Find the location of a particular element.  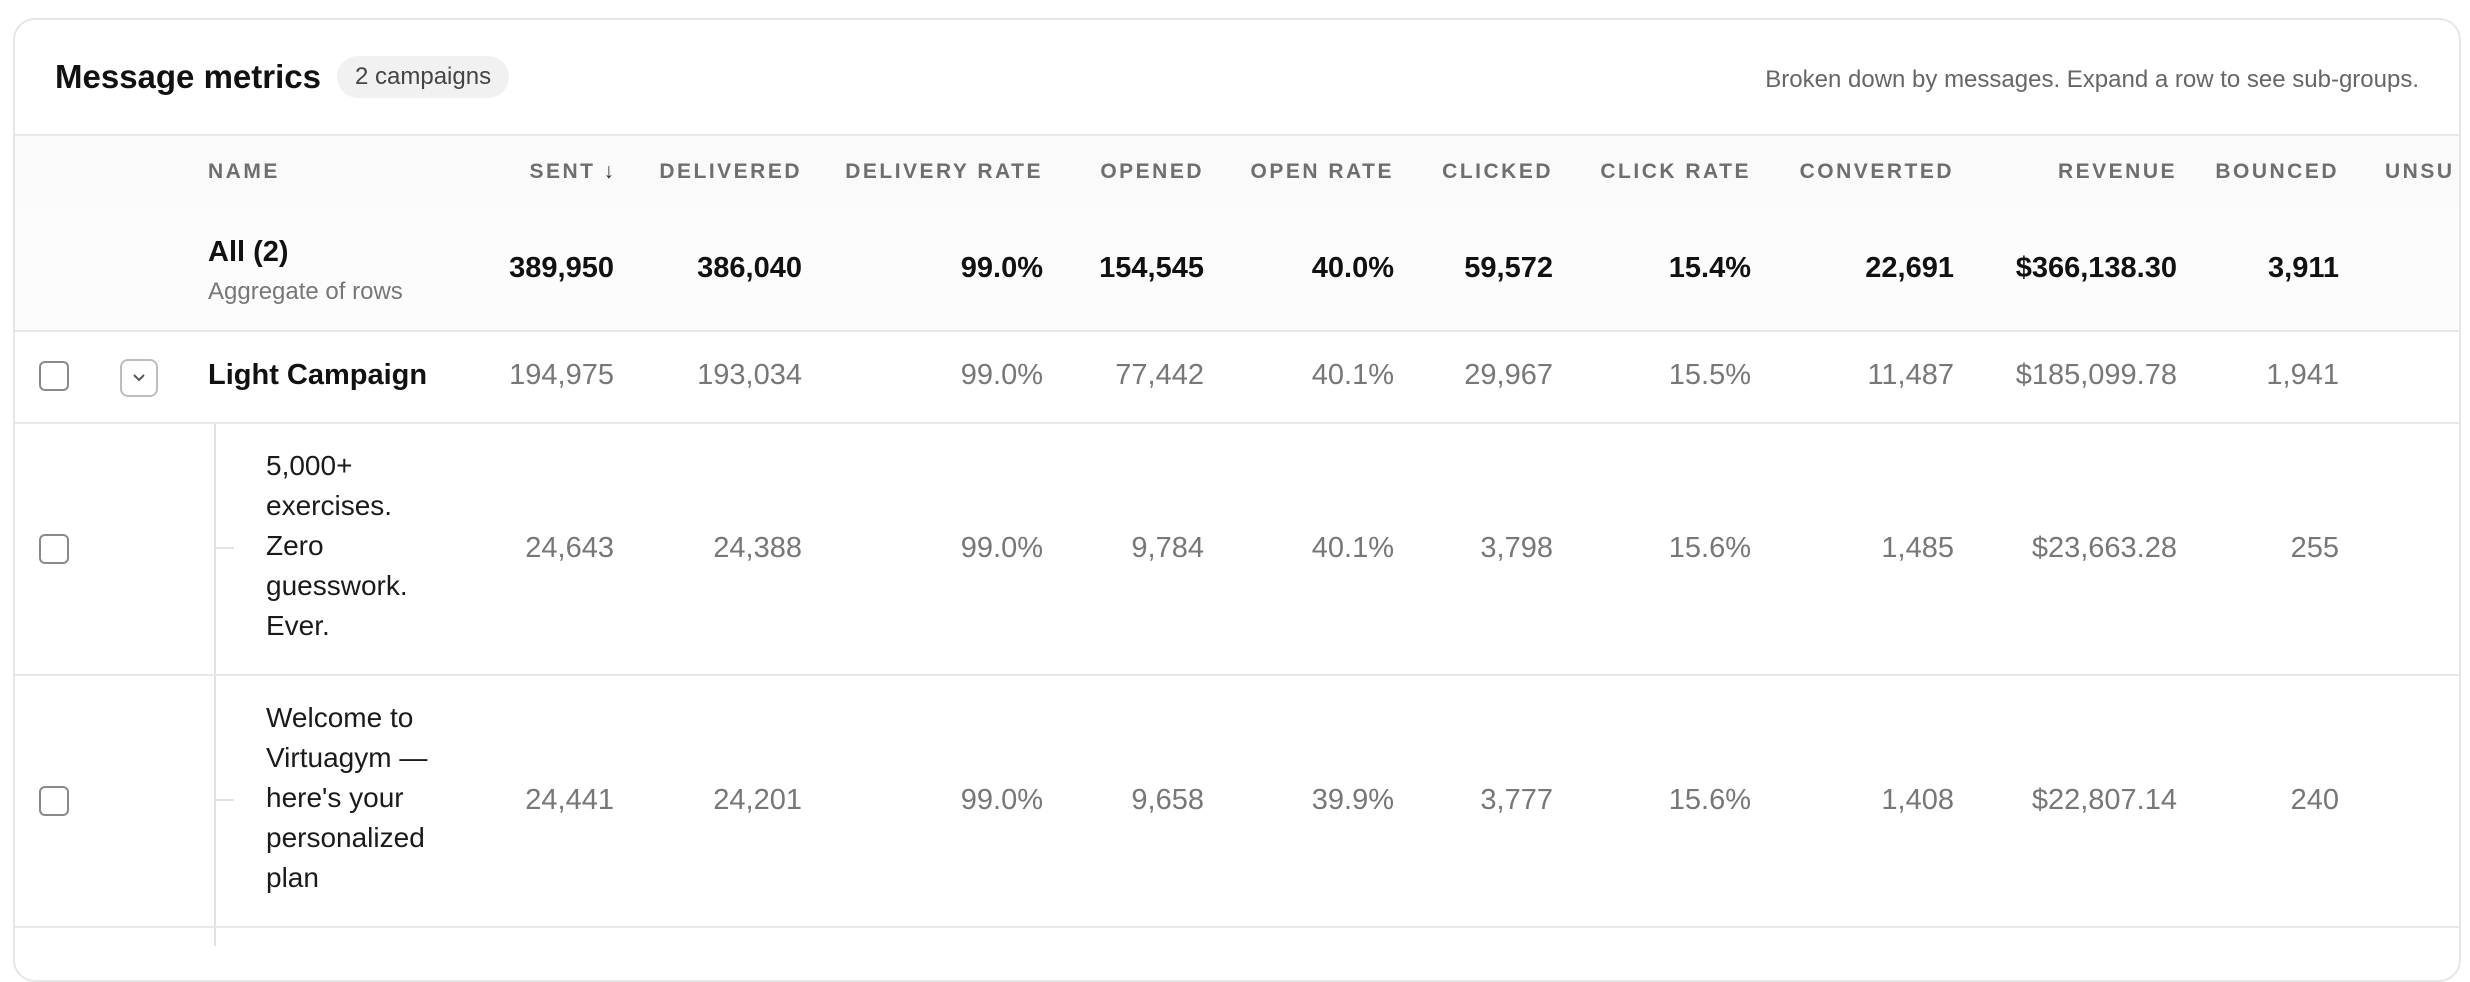

column-header-sent: SENT ↓ is located at coordinates (571, 172).